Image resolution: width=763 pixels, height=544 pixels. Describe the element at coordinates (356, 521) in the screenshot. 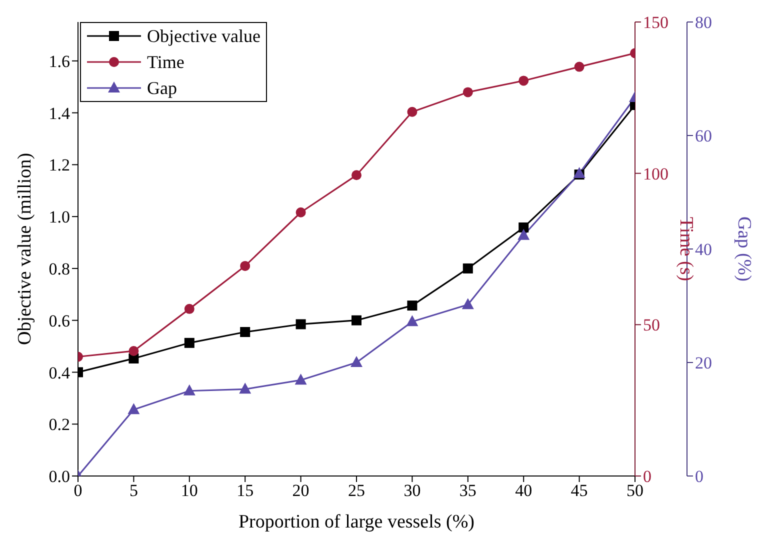

I see `x-axis-title: Proportion of large vessels (%)` at that location.